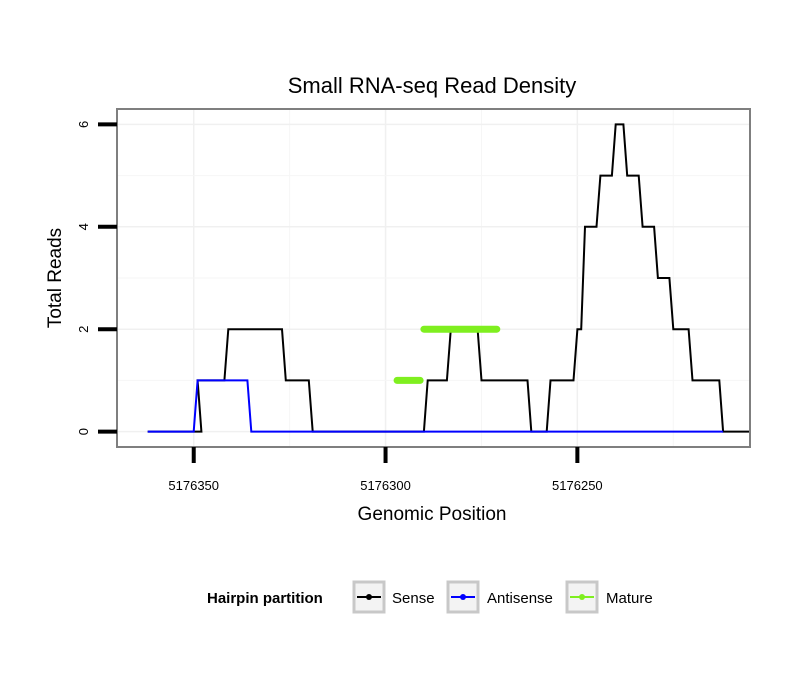 The width and height of the screenshot is (810, 690). I want to click on x-axis-label: Genomic Position, so click(432, 514).